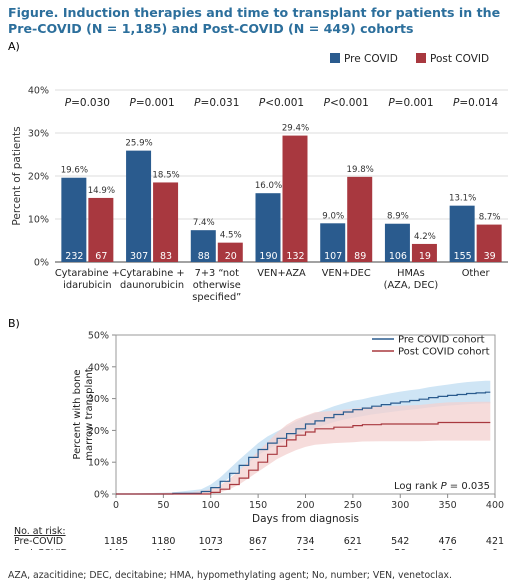 The height and width of the screenshot is (588, 520). Describe the element at coordinates (490, 256) in the screenshot. I see `bar-count-label: 39` at that location.